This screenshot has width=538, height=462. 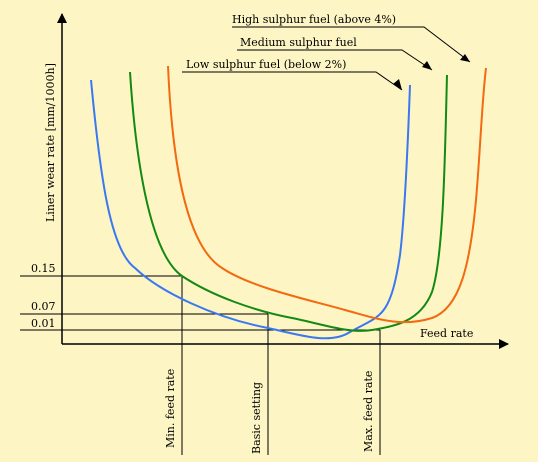 I want to click on legend-label-medium: Medium sulphur fuel, so click(x=298, y=42).